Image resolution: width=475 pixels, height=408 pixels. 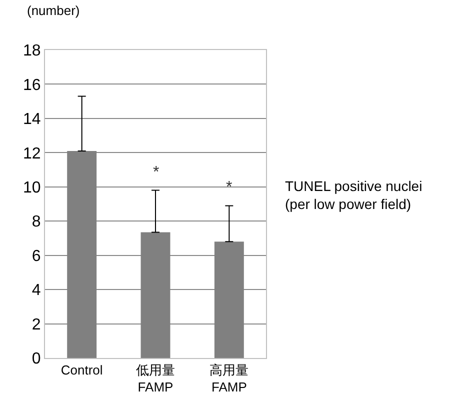 What do you see at coordinates (36, 359) in the screenshot?
I see `y-tick-label: 0` at bounding box center [36, 359].